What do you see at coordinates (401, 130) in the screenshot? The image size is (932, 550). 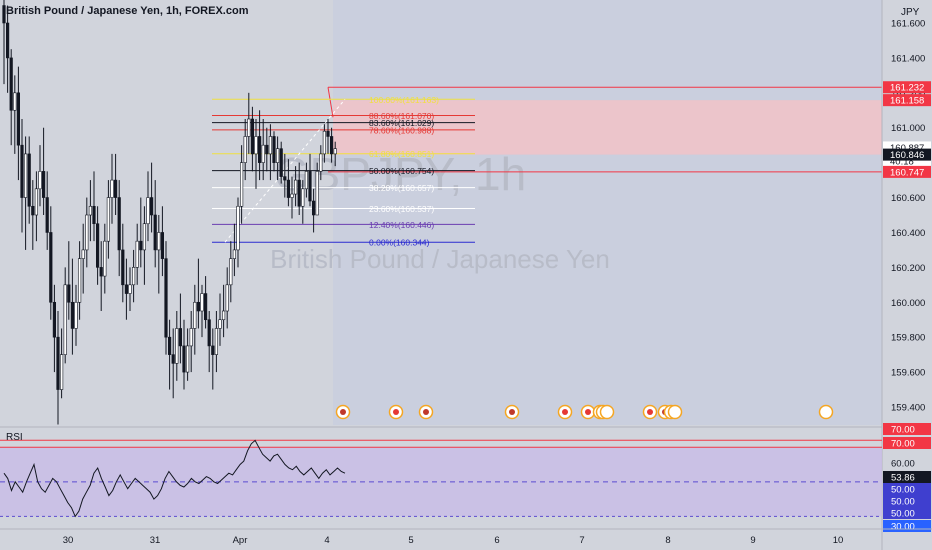 I see `fib-level-label: 78.60%(160.988)` at bounding box center [401, 130].